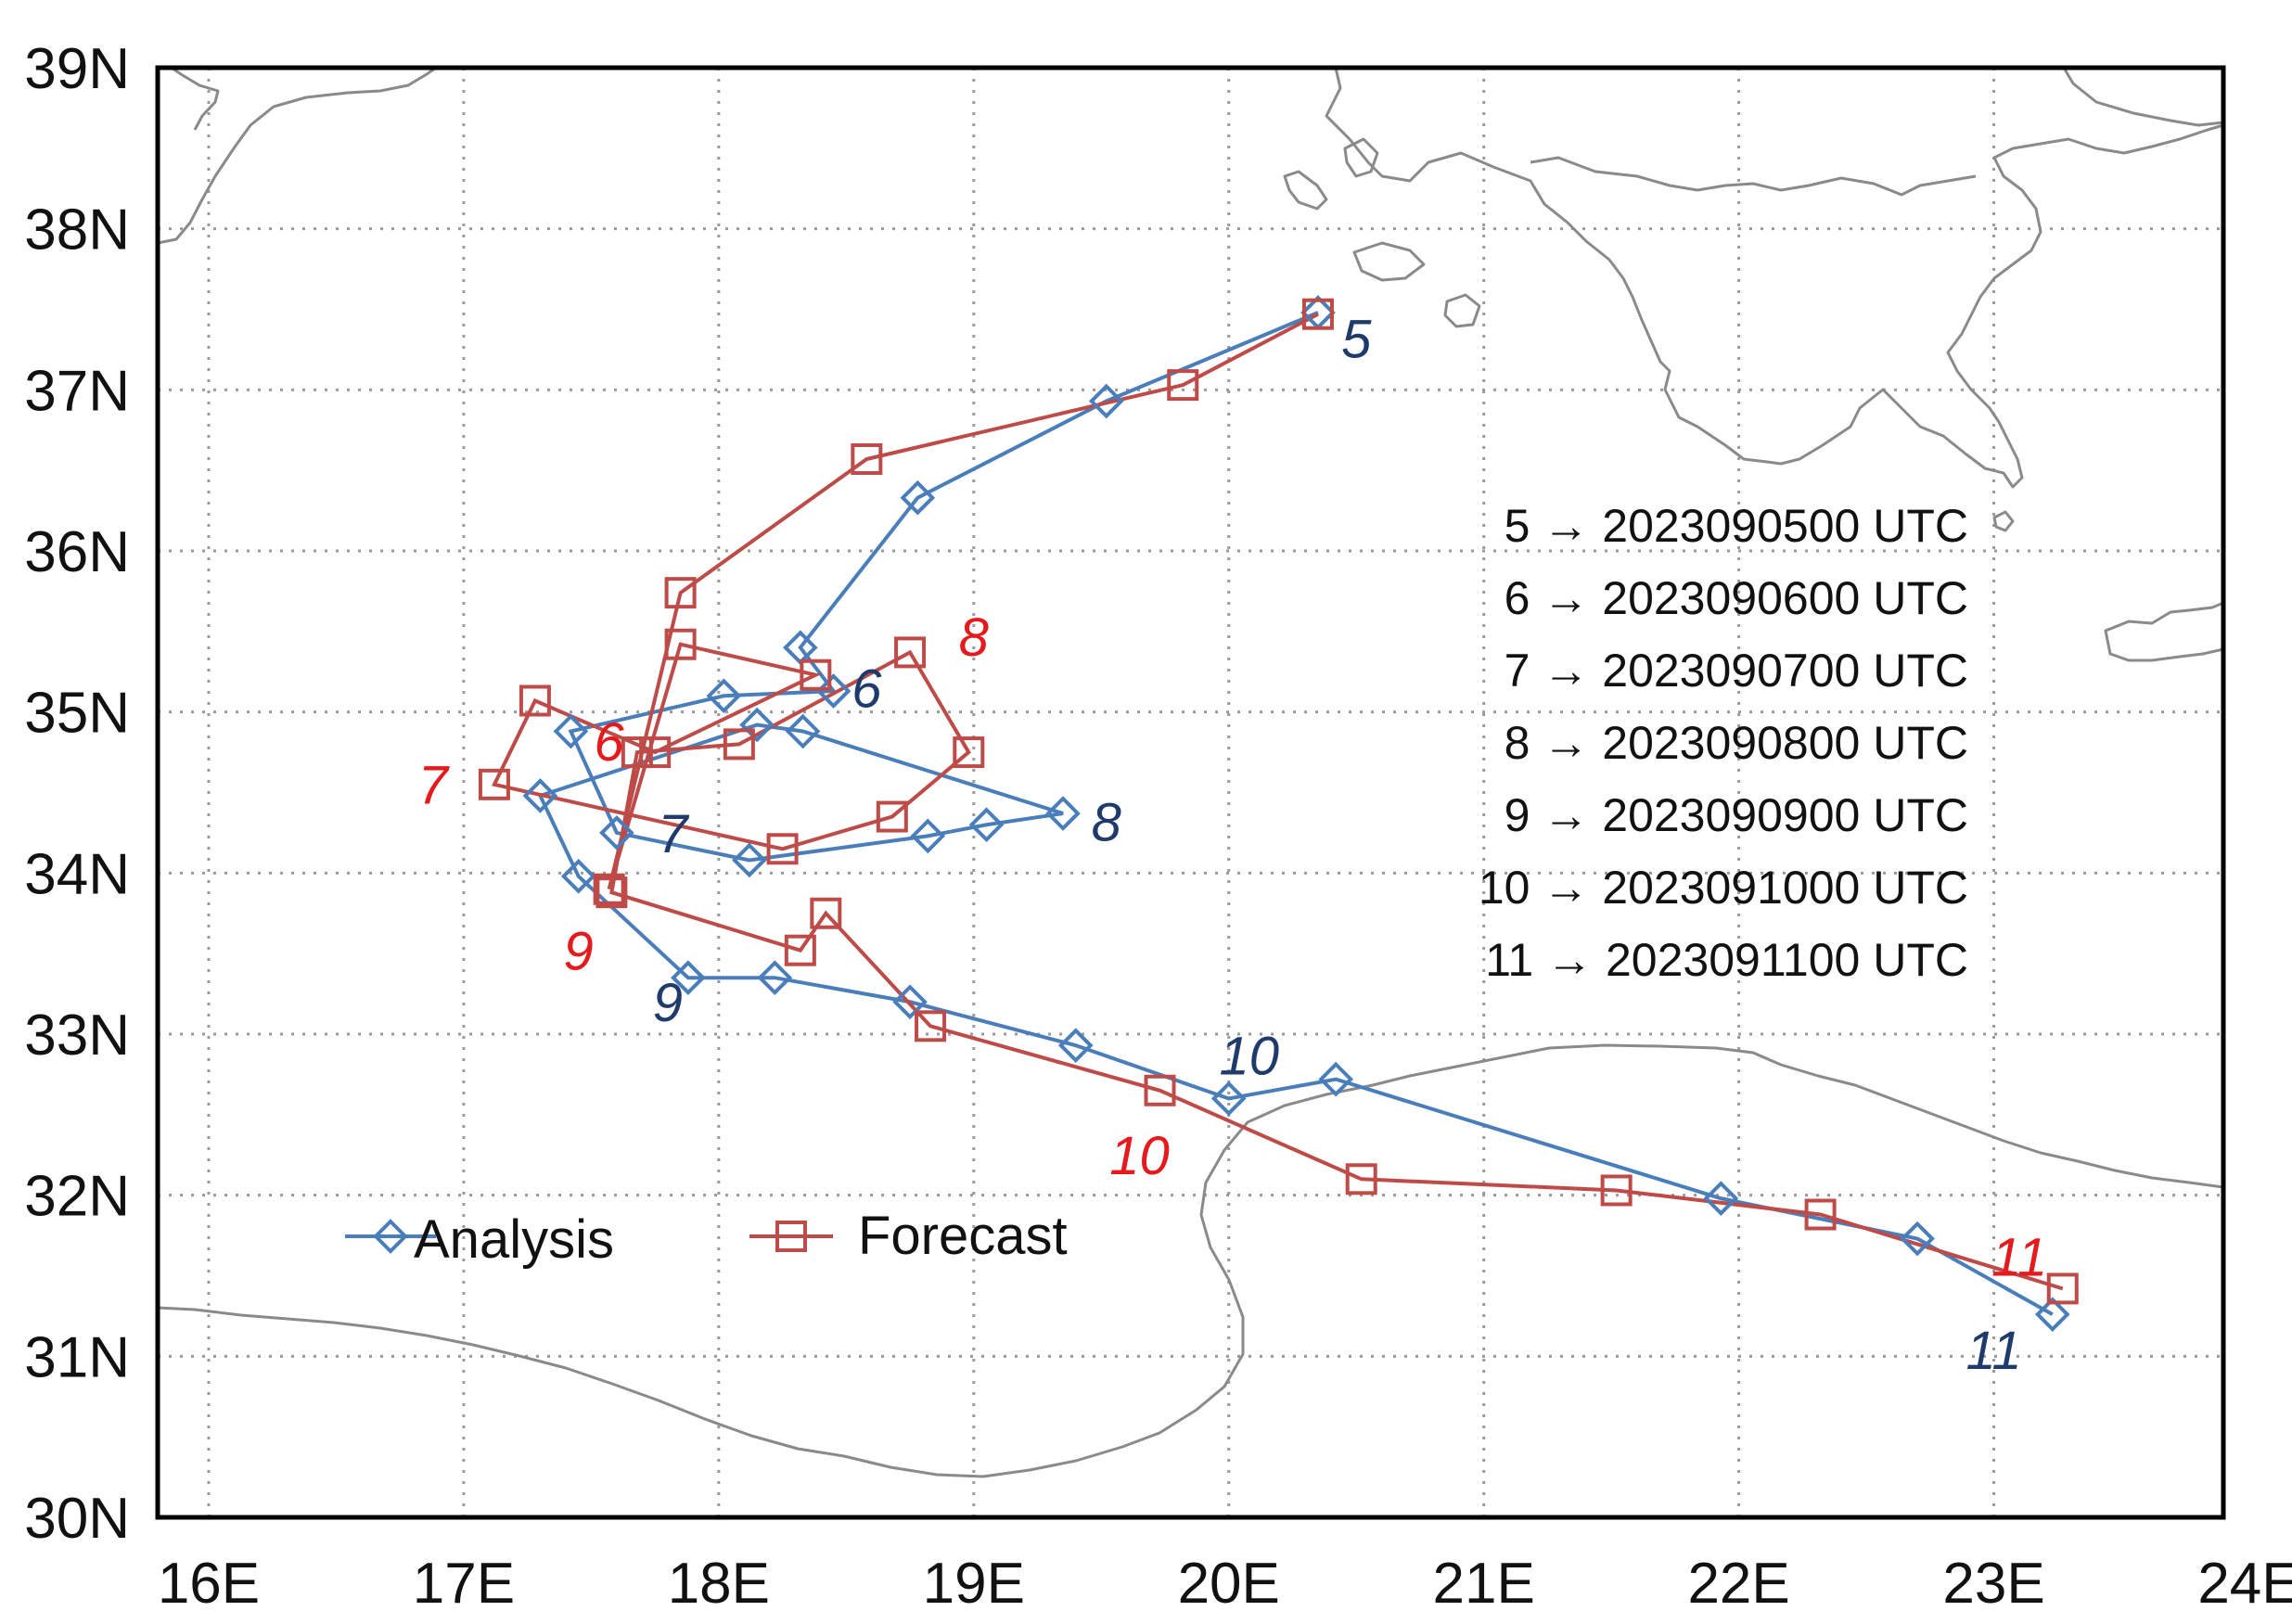 The height and width of the screenshot is (1624, 2292). I want to click on legend-analysis-marker, so click(390, 1236).